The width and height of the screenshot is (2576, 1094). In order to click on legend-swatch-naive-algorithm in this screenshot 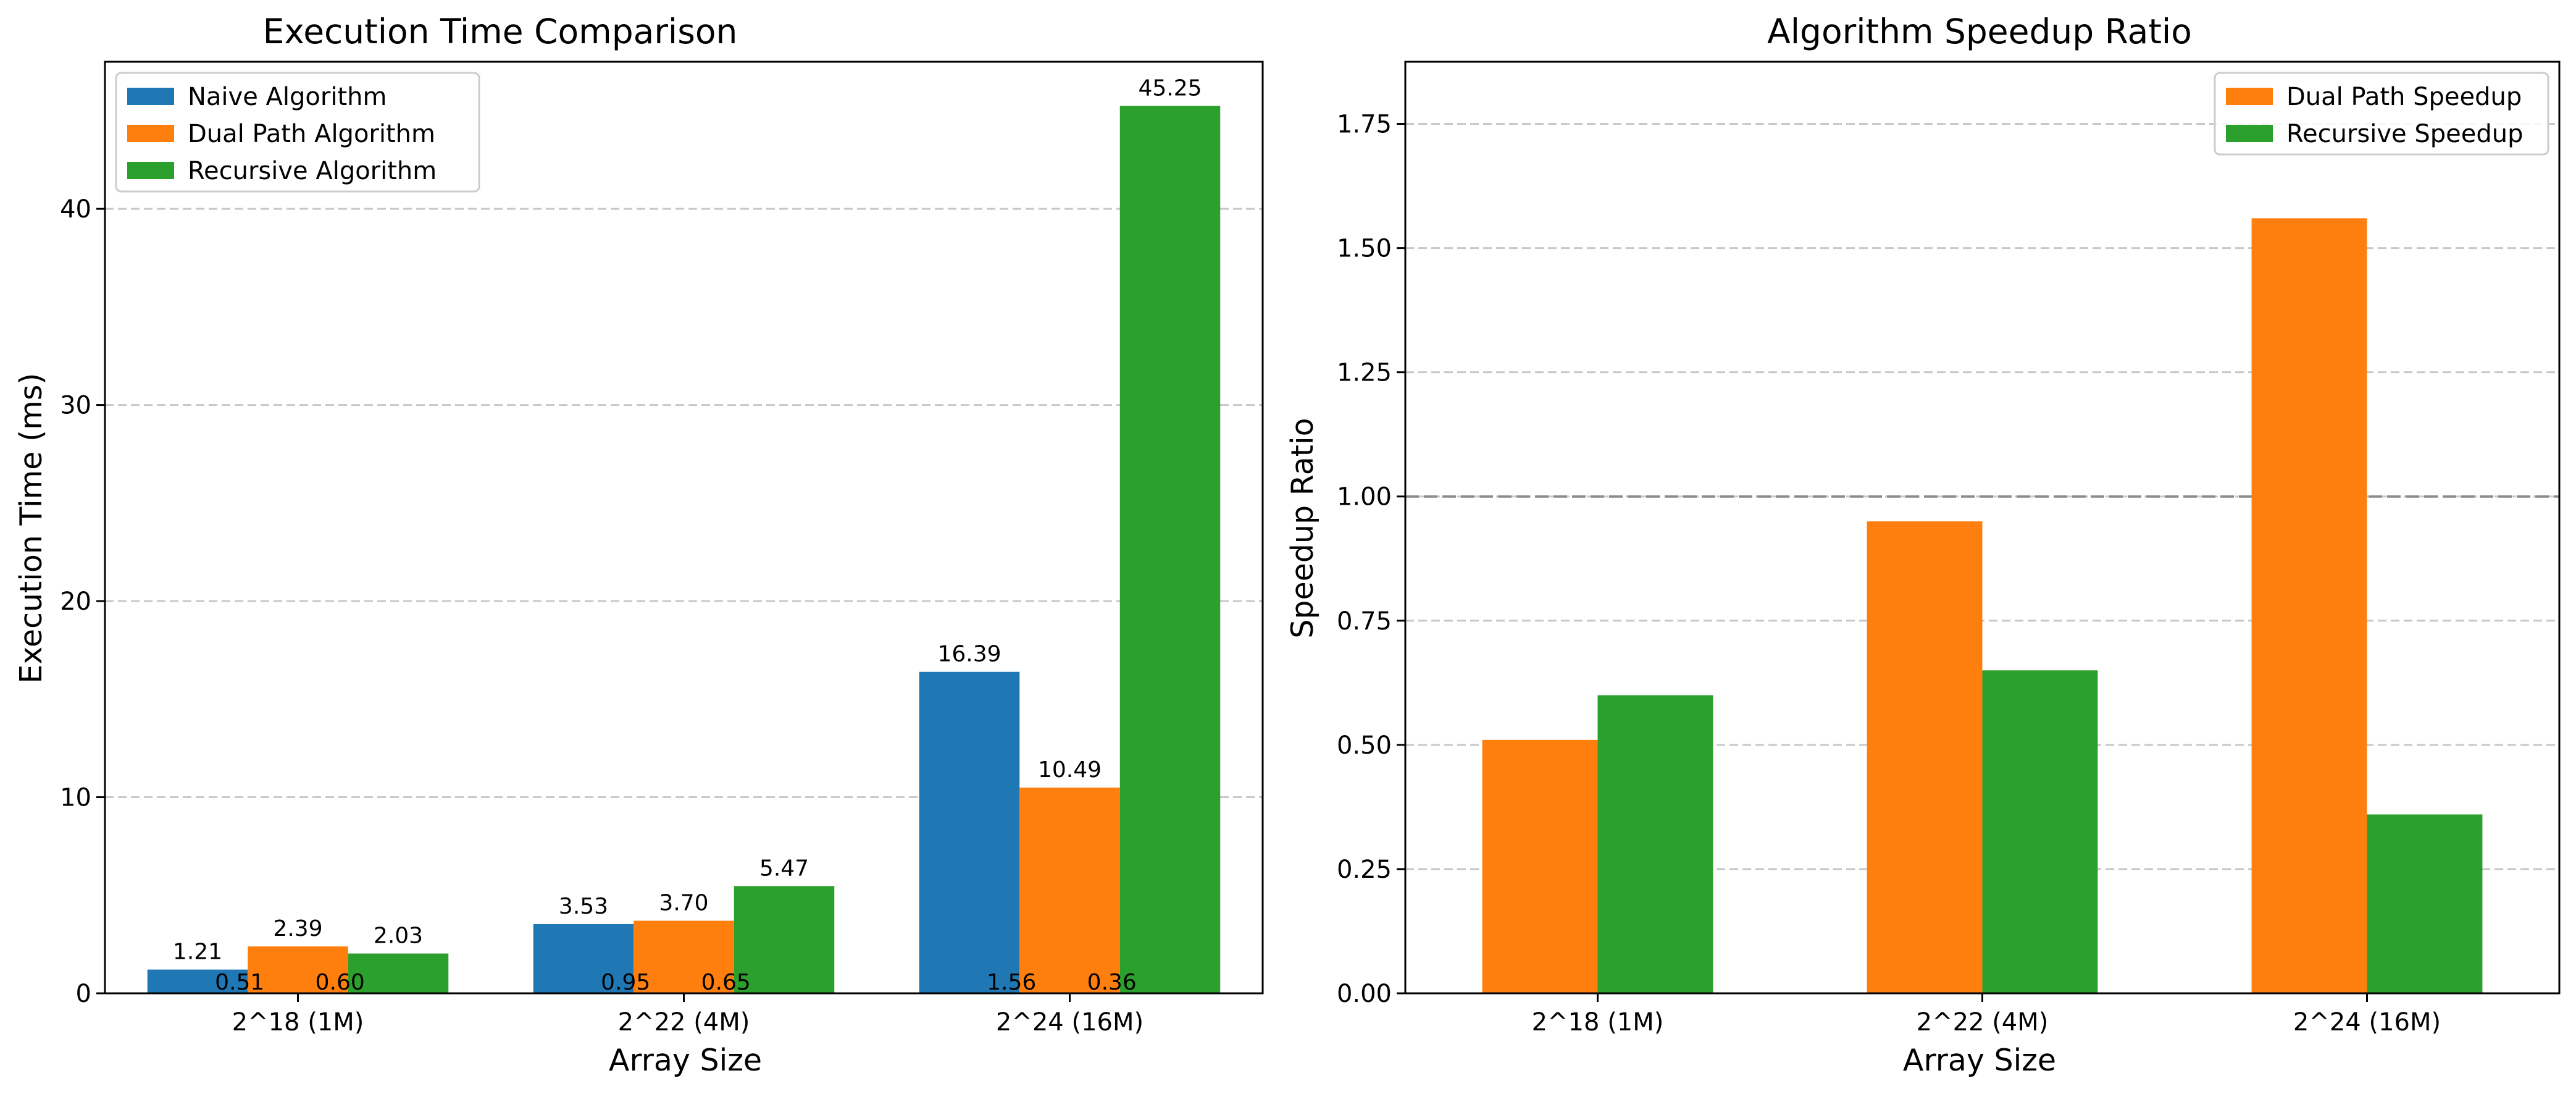, I will do `click(150, 96)`.